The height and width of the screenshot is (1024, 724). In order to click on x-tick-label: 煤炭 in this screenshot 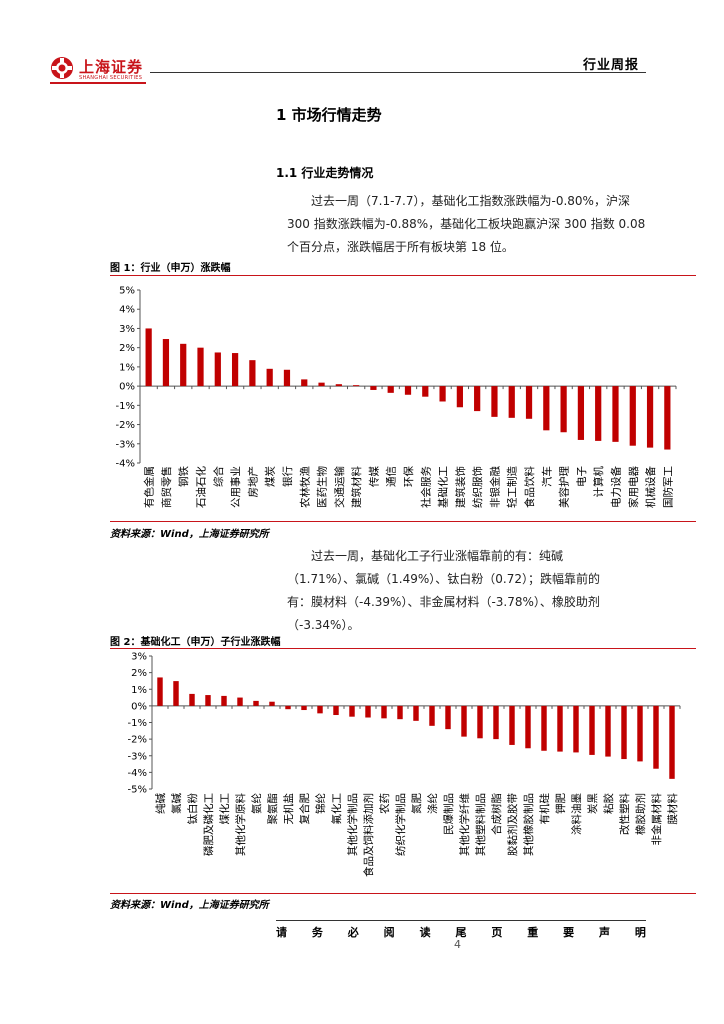, I will do `click(270, 476)`.